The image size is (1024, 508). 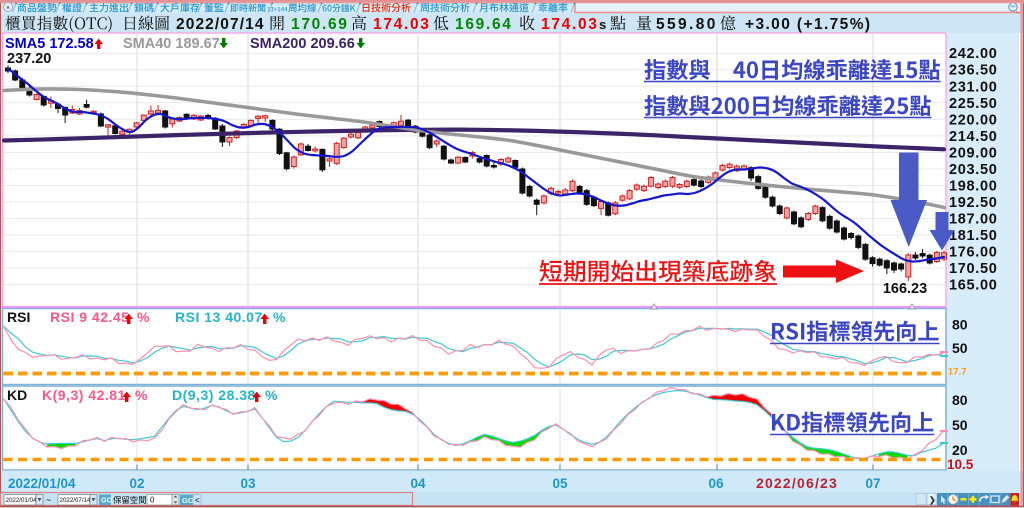 I want to click on svg-text: 169.64, so click(x=484, y=24).